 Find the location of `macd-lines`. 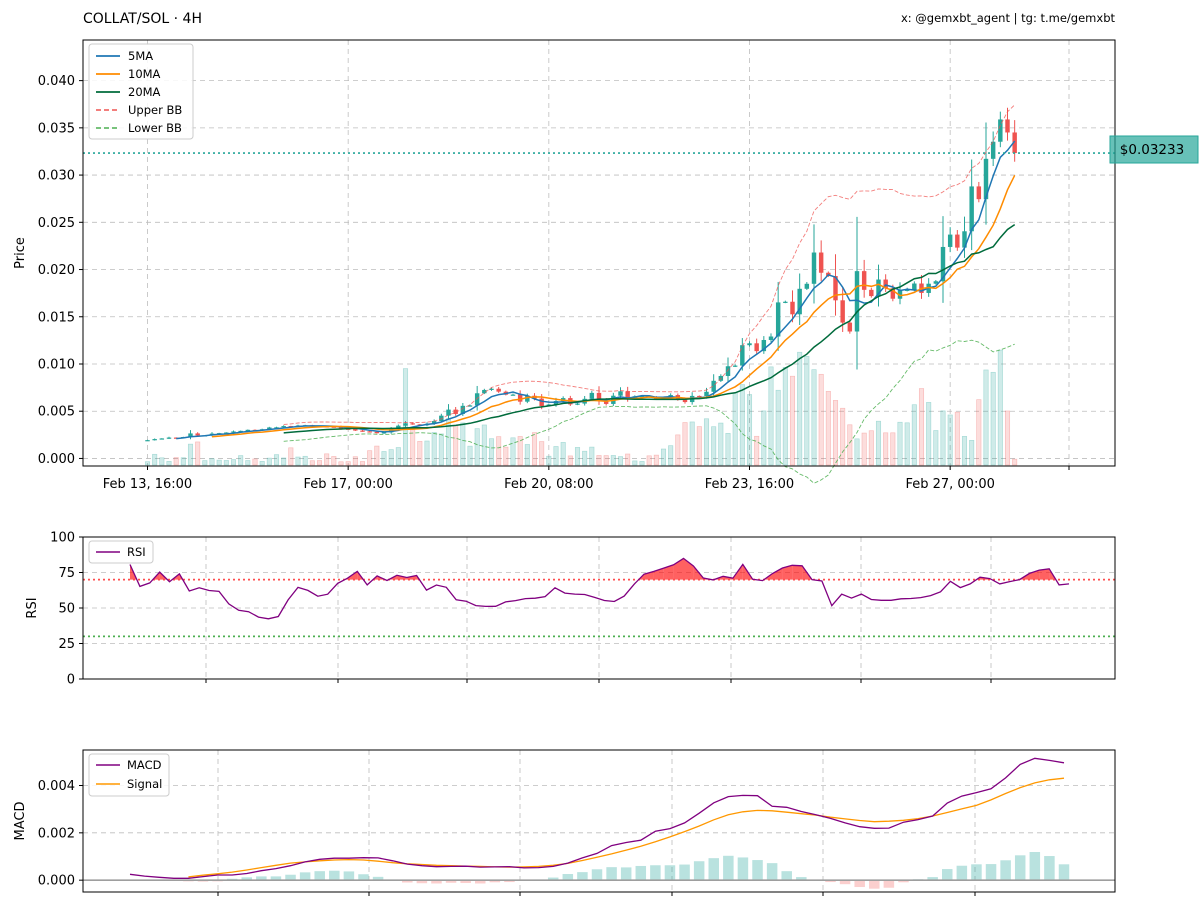

macd-lines is located at coordinates (599, 819).